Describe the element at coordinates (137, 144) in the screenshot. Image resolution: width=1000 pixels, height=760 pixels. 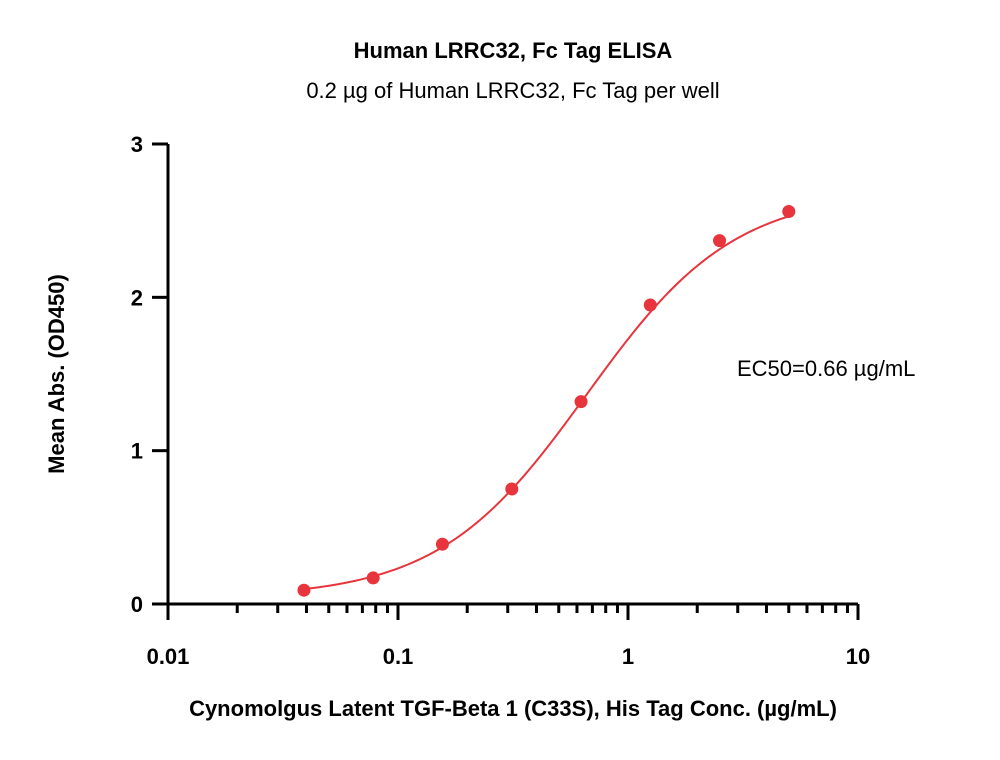
I see `y-tick-label: 3` at that location.